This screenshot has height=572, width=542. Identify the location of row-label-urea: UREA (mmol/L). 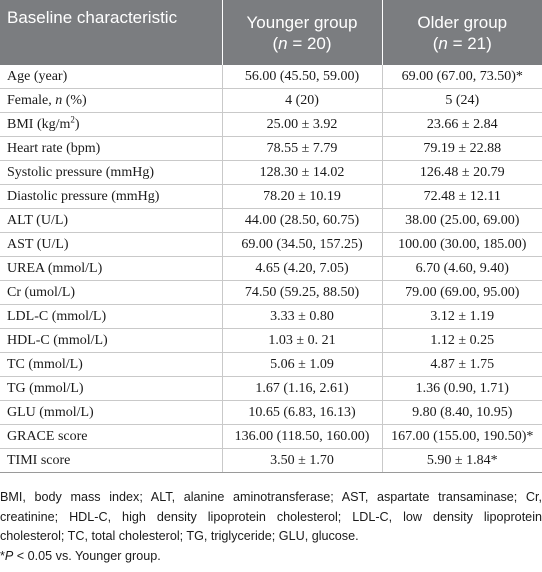
(111, 268).